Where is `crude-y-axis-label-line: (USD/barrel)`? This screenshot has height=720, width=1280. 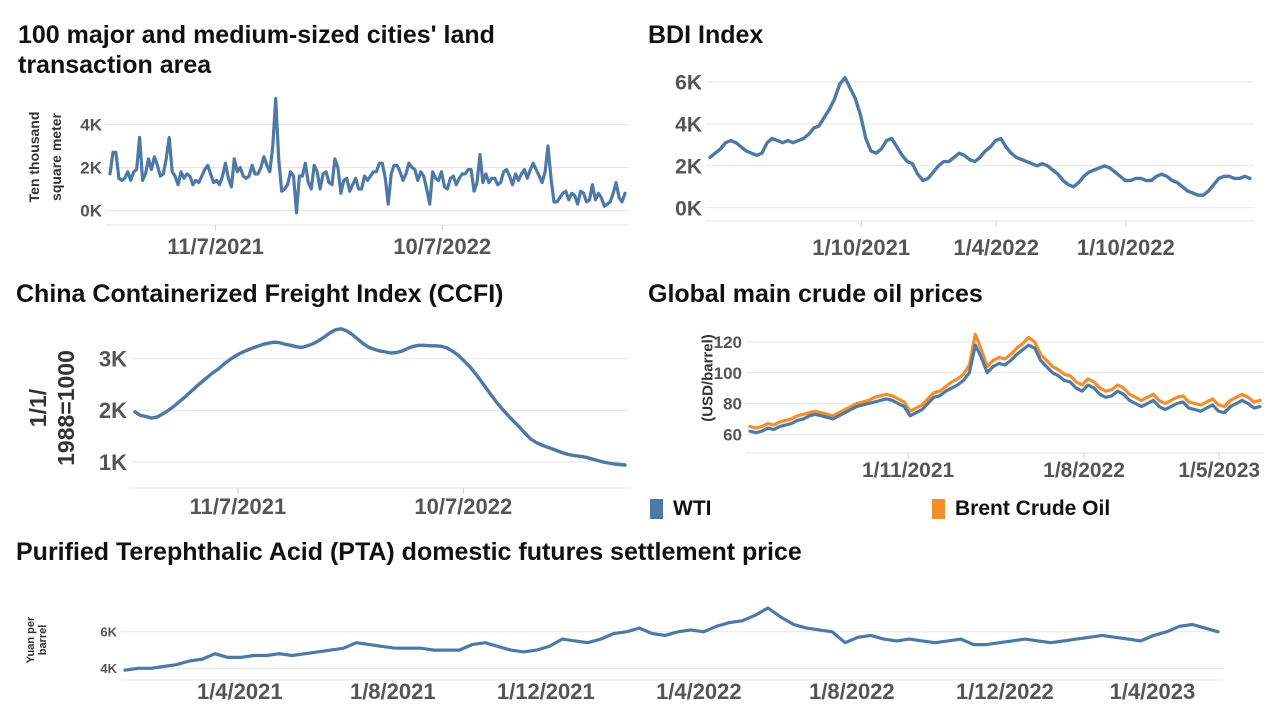 crude-y-axis-label-line: (USD/barrel) is located at coordinates (707, 378).